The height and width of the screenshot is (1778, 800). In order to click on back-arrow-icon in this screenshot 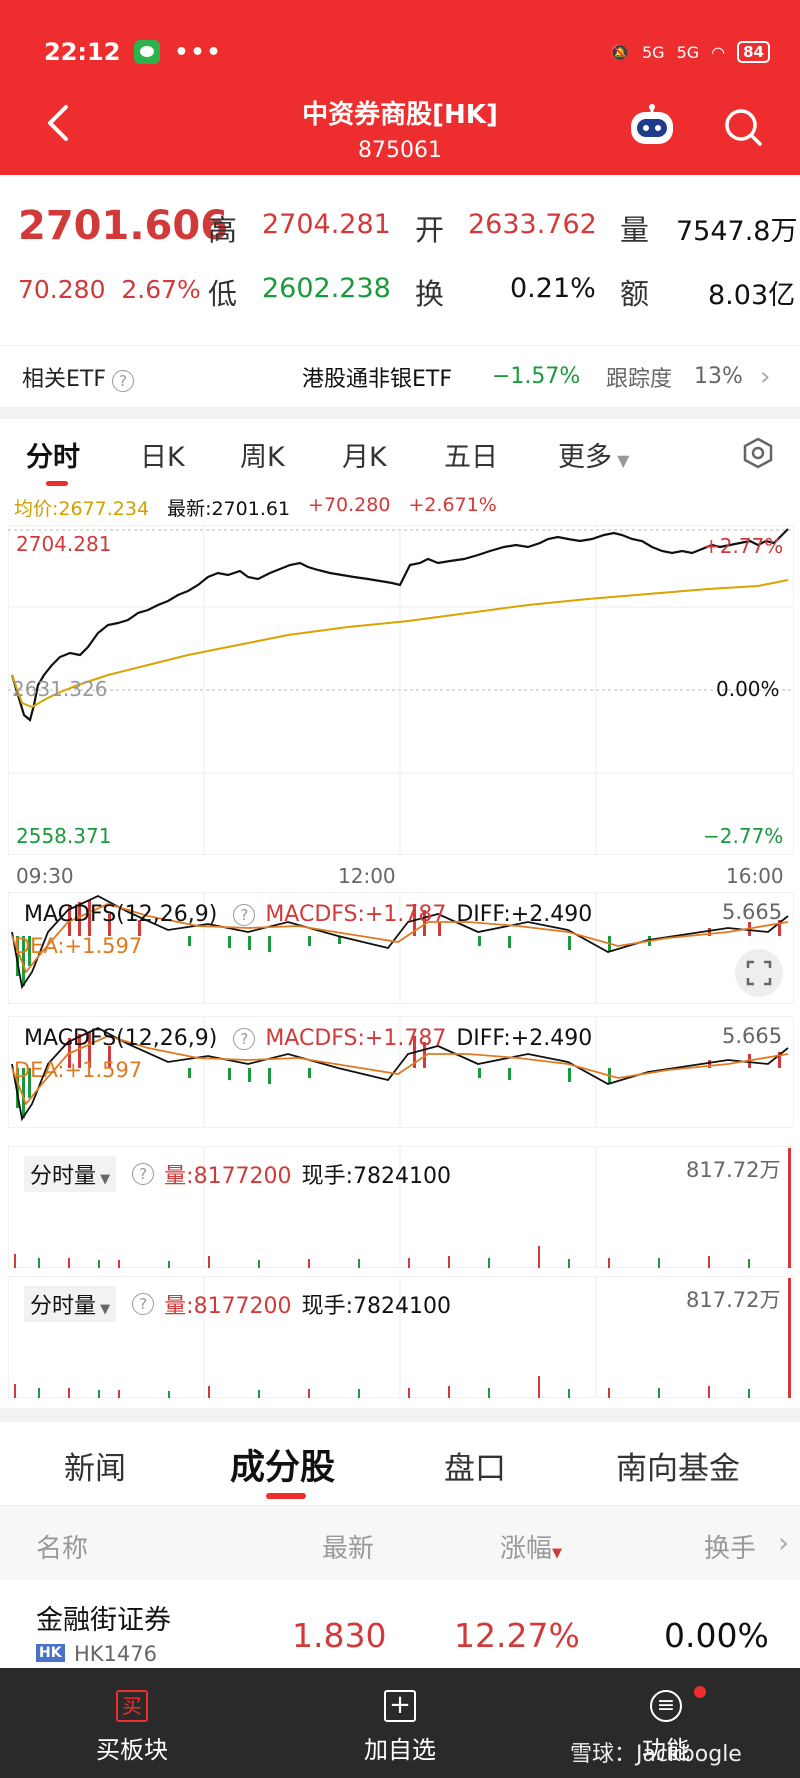, I will do `click(59, 123)`.